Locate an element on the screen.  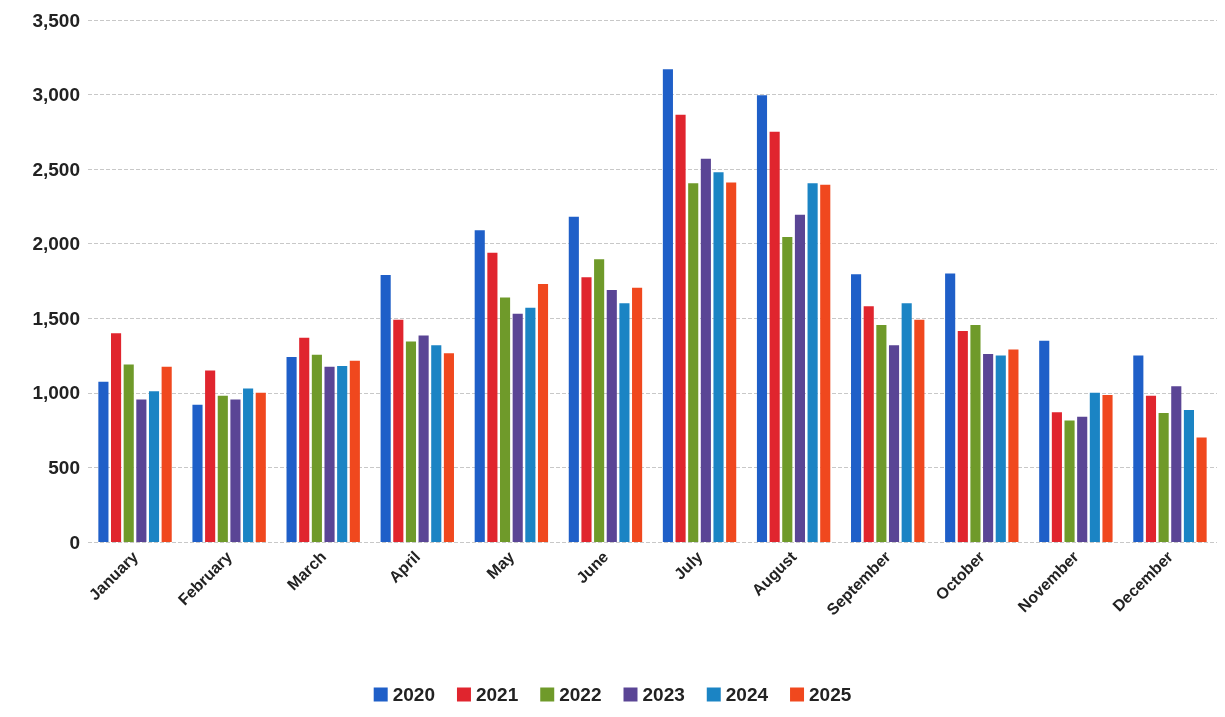
y-tick-label: 3,500 is located at coordinates (56, 20).